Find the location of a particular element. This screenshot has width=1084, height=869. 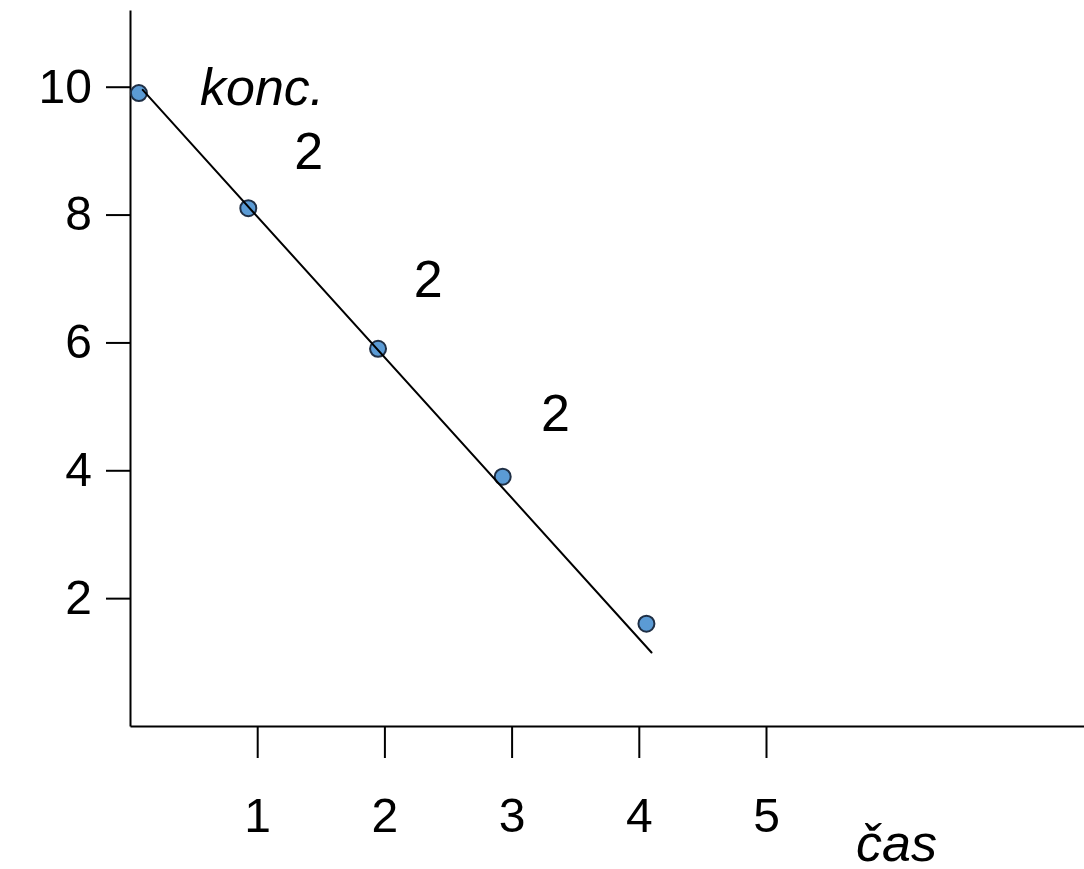

x-tick-label: 3 is located at coordinates (512, 816).